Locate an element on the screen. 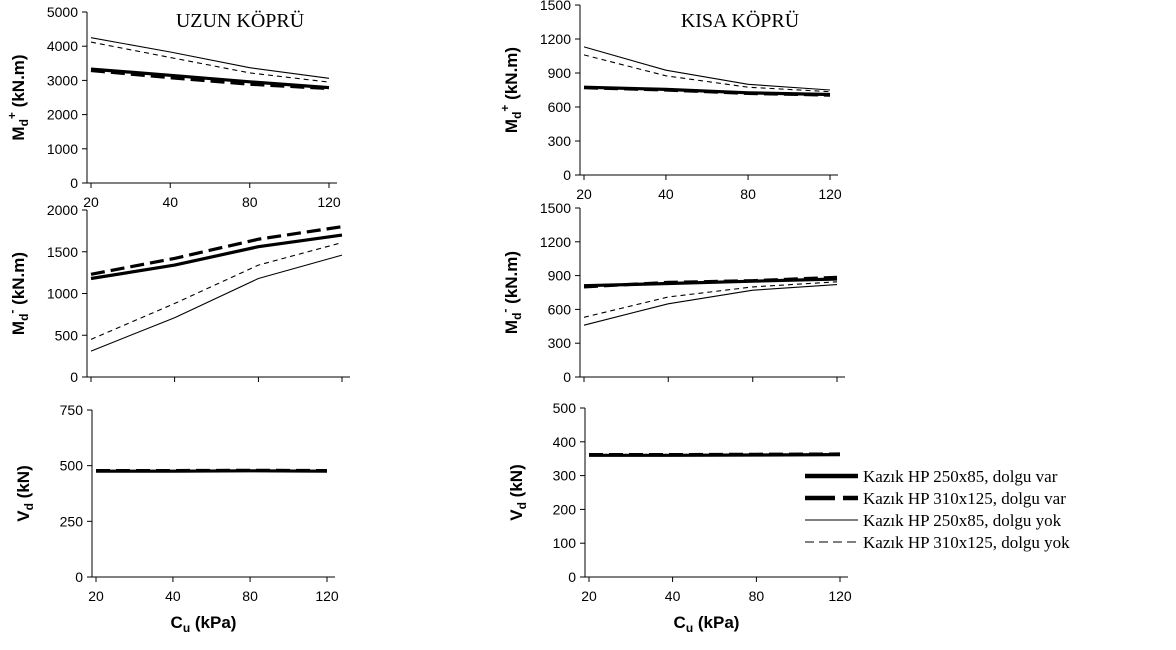 This screenshot has width=1176, height=650. chart-panel-6: 0 100 200 300 400 500 20 40 80 120 Vd (kN) Cu (kPa) is located at coordinates (679, 517).